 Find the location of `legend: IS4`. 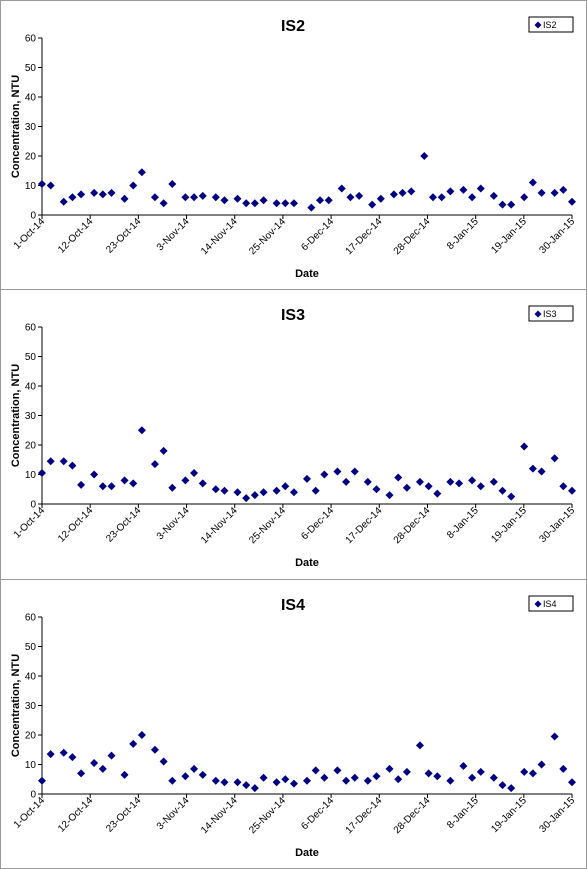

legend: IS4 is located at coordinates (551, 603).